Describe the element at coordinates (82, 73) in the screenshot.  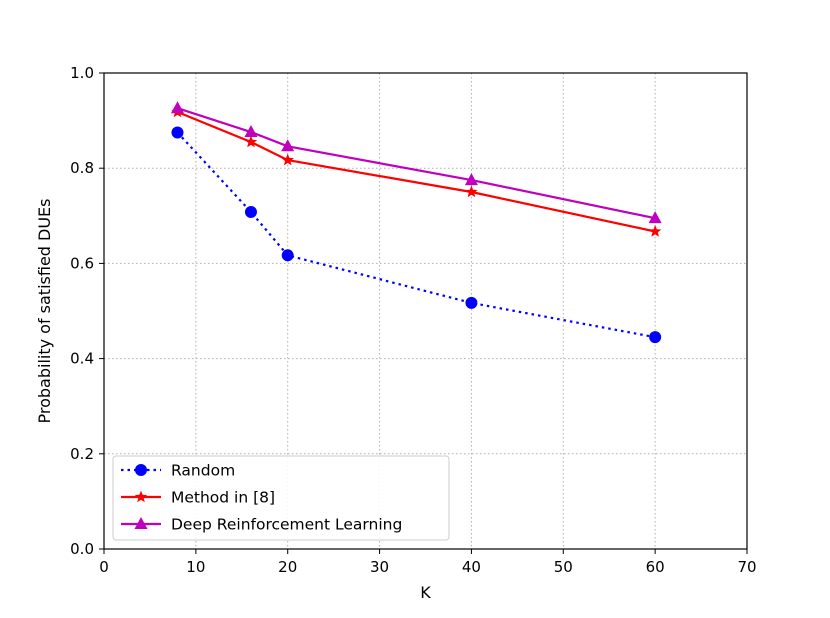
I see `y-tick-label: 1.0` at that location.